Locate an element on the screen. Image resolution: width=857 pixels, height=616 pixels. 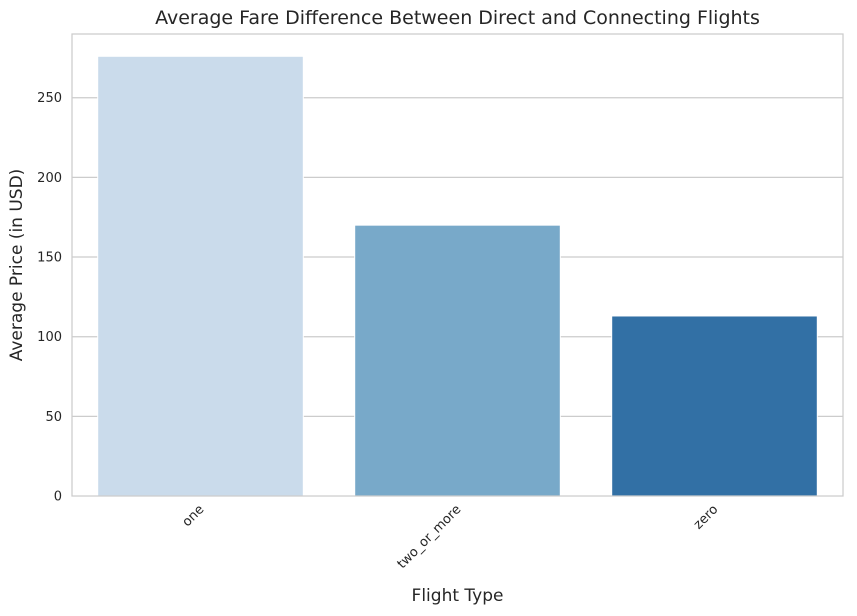
y-tick-labels: 0 50 100 150 200 250 is located at coordinates (49, 297).